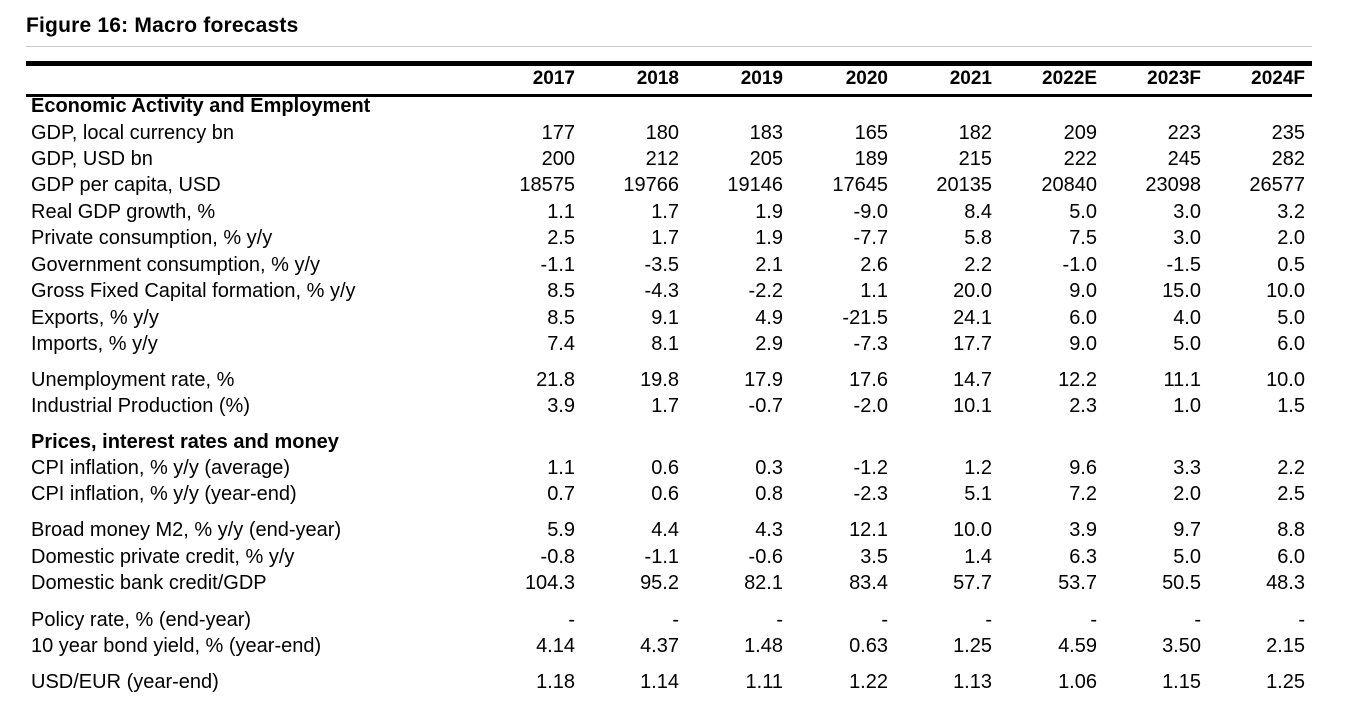 Image resolution: width=1348 pixels, height=708 pixels. Describe the element at coordinates (674, 161) in the screenshot. I see `table-row: GDP, USD bn 200 212 205 189 215 222 245 282` at that location.